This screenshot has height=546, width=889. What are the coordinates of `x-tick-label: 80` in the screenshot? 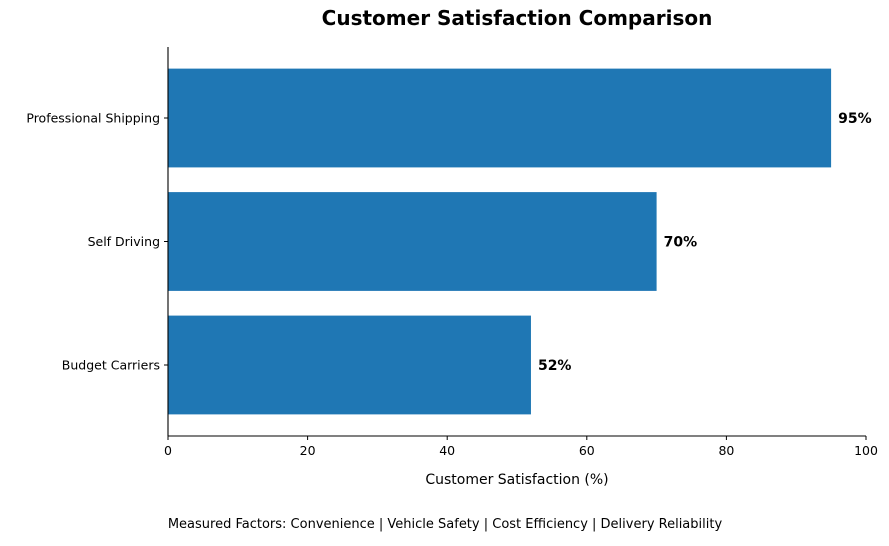 It's located at (726, 450).